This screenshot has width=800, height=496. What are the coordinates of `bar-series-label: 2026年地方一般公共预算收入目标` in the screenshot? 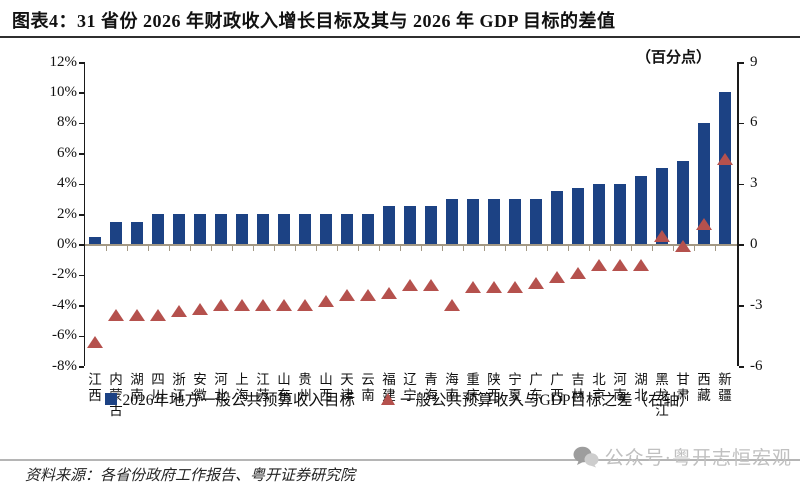 It's located at (238, 400).